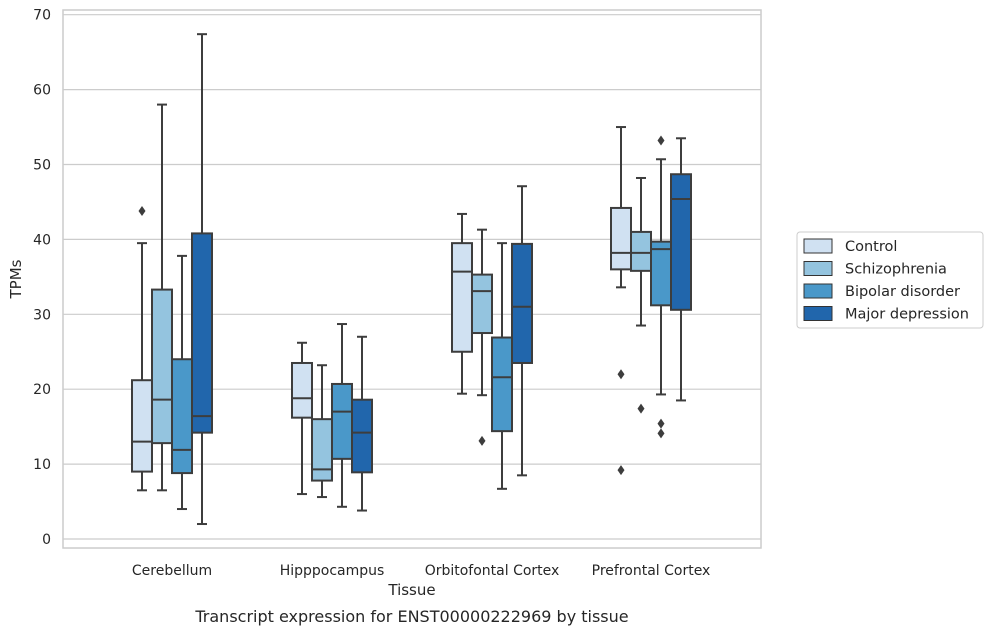 Image resolution: width=993 pixels, height=635 pixels. Describe the element at coordinates (42, 166) in the screenshot. I see `y-tick-label: 50` at that location.